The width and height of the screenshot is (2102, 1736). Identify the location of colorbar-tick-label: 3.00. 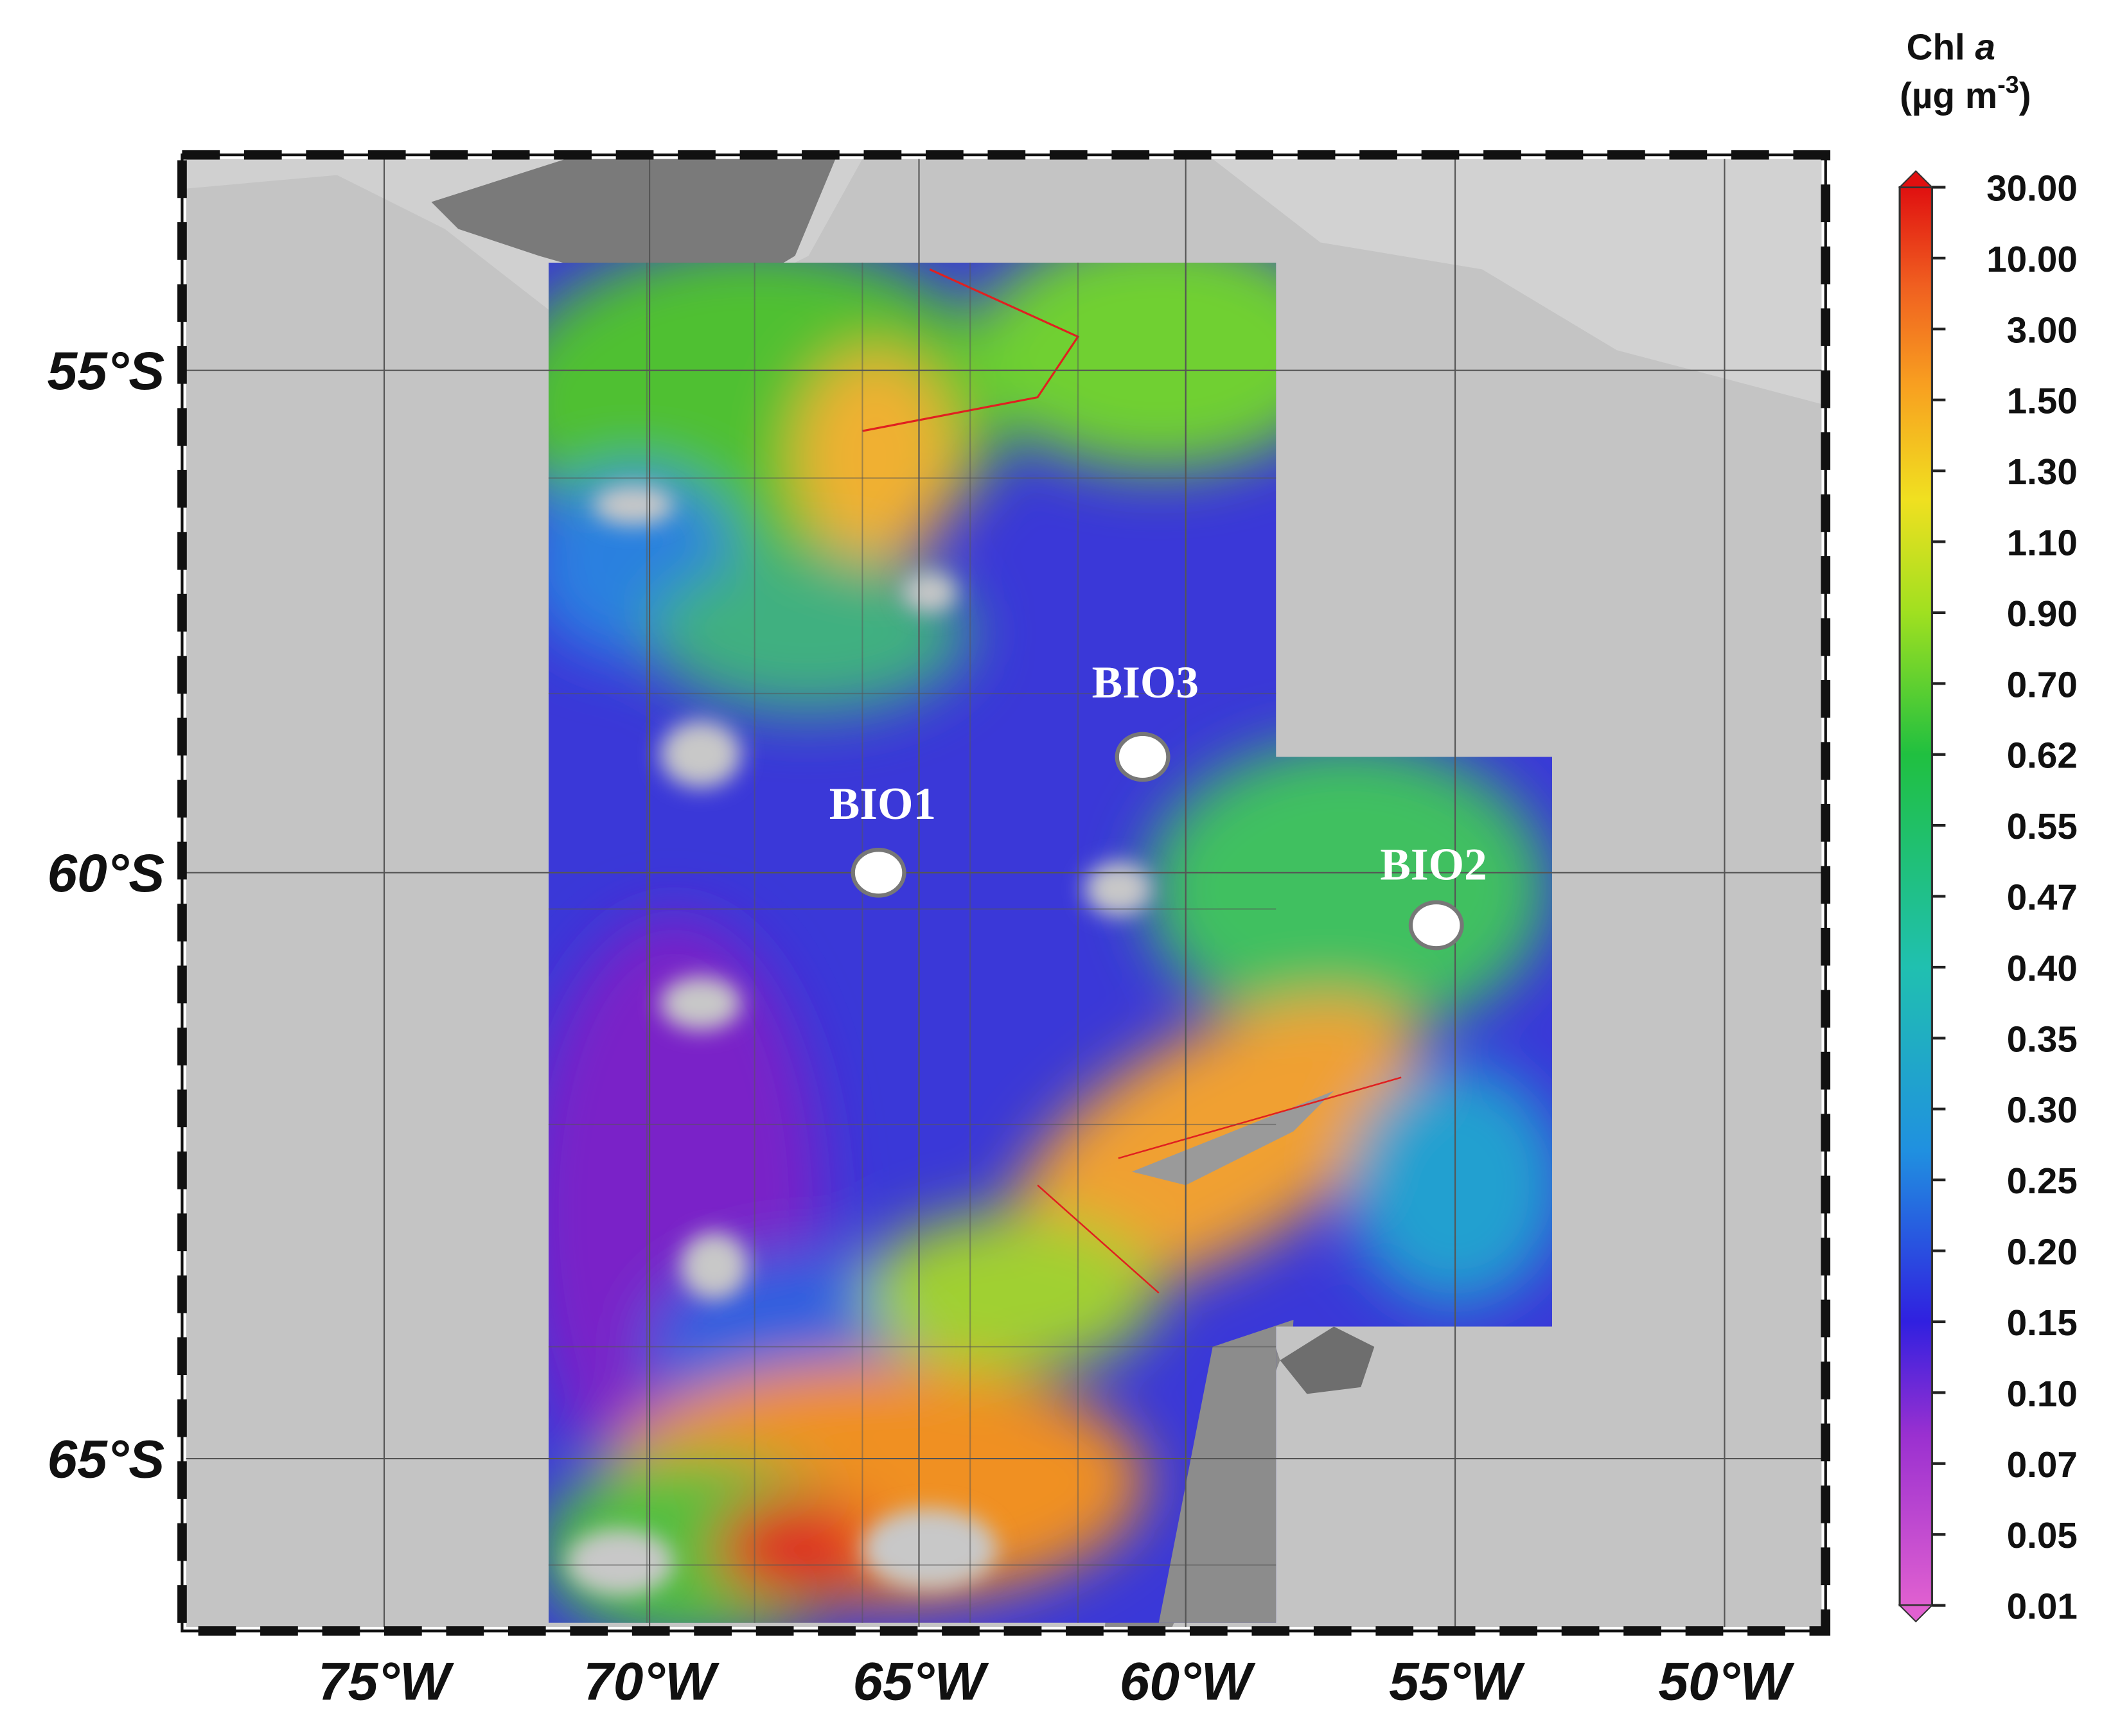
(2042, 330).